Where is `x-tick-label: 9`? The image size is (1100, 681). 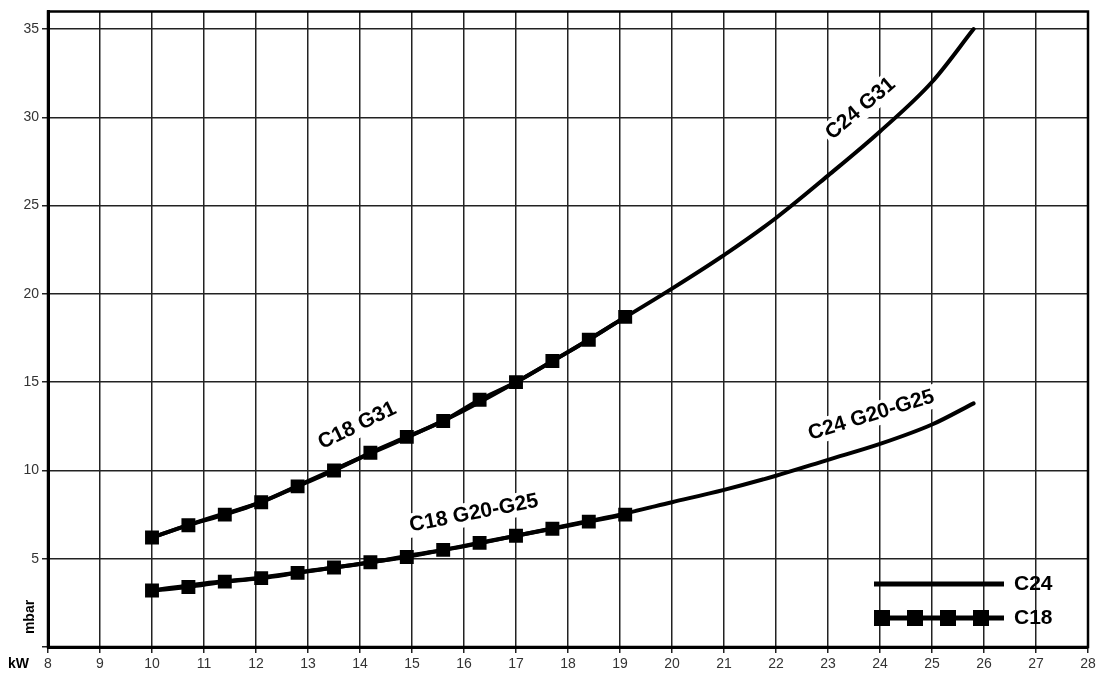 x-tick-label: 9 is located at coordinates (100, 663).